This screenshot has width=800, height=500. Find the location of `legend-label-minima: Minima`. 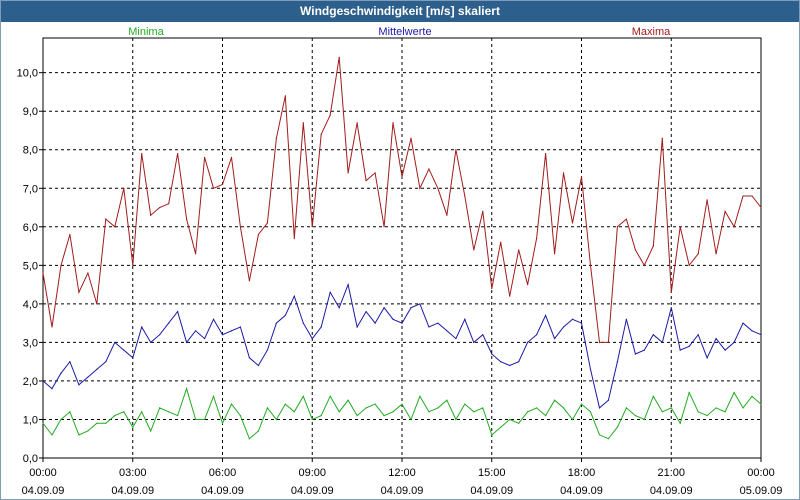

legend-label-minima: Minima is located at coordinates (146, 32).